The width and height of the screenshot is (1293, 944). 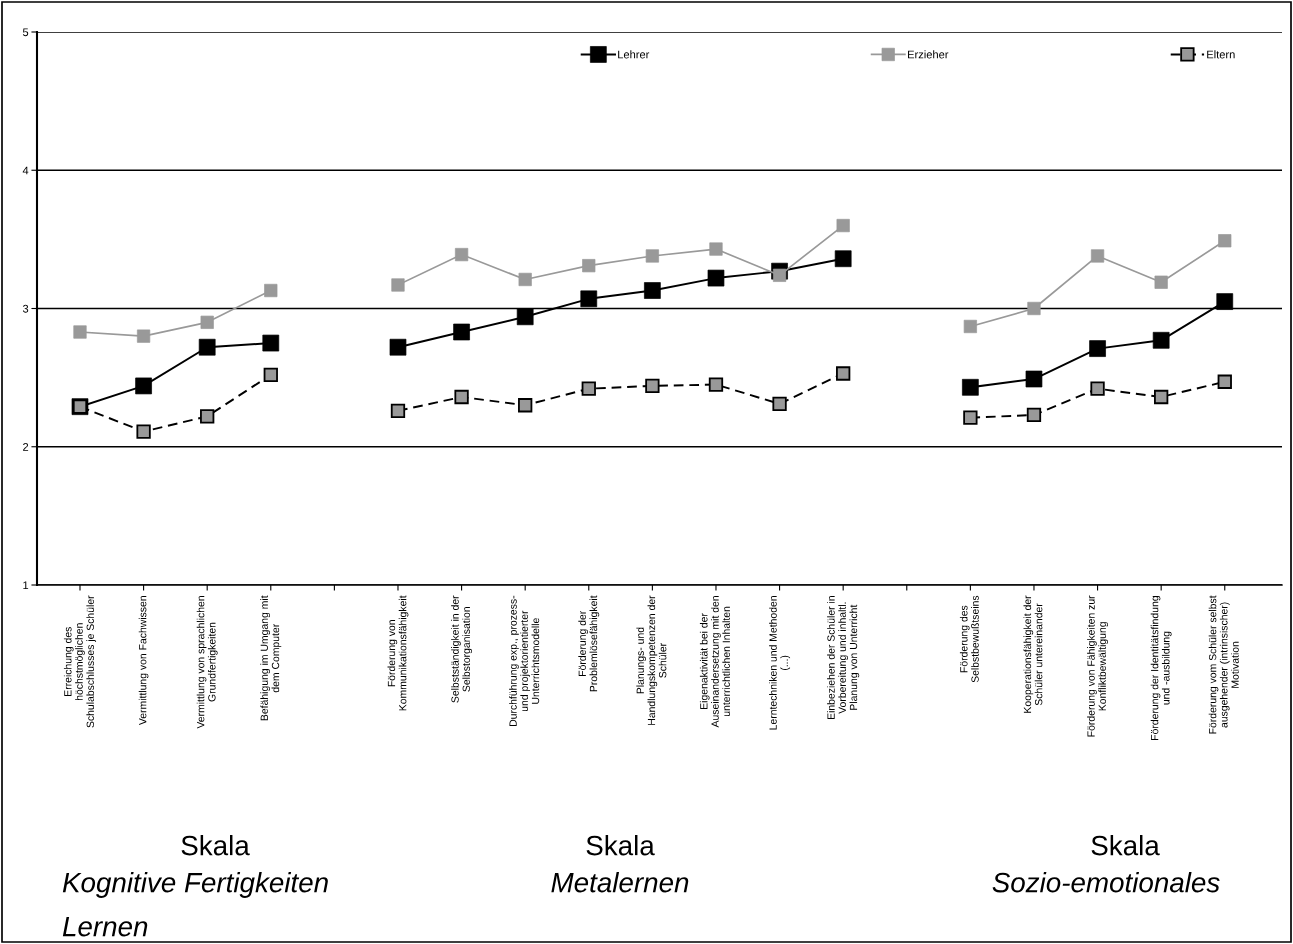 I want to click on y-tick-label: 2, so click(x=26, y=447).